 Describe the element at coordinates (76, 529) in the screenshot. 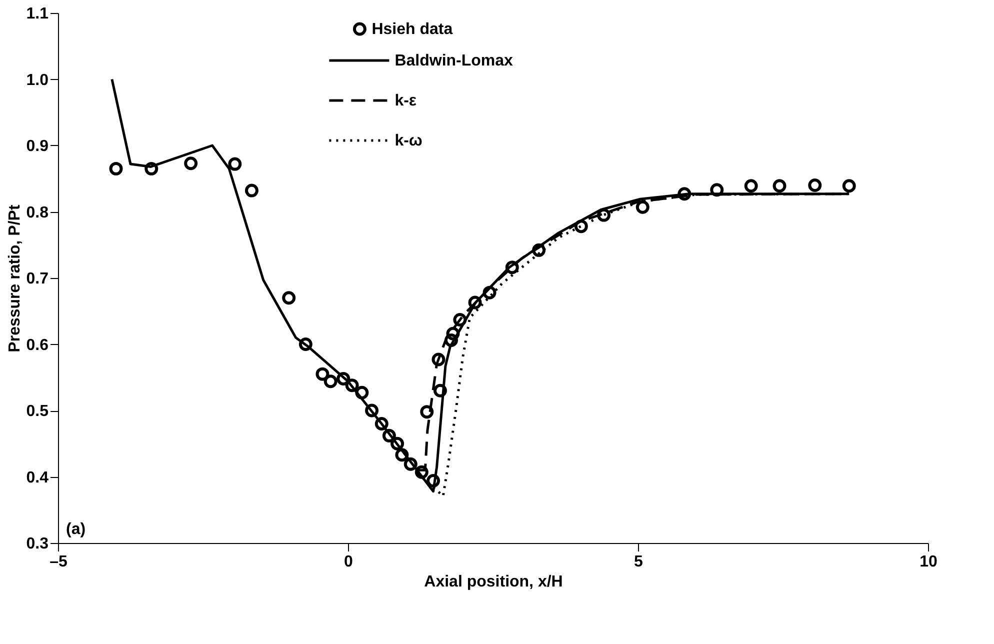

I see `annotation: (a)` at that location.